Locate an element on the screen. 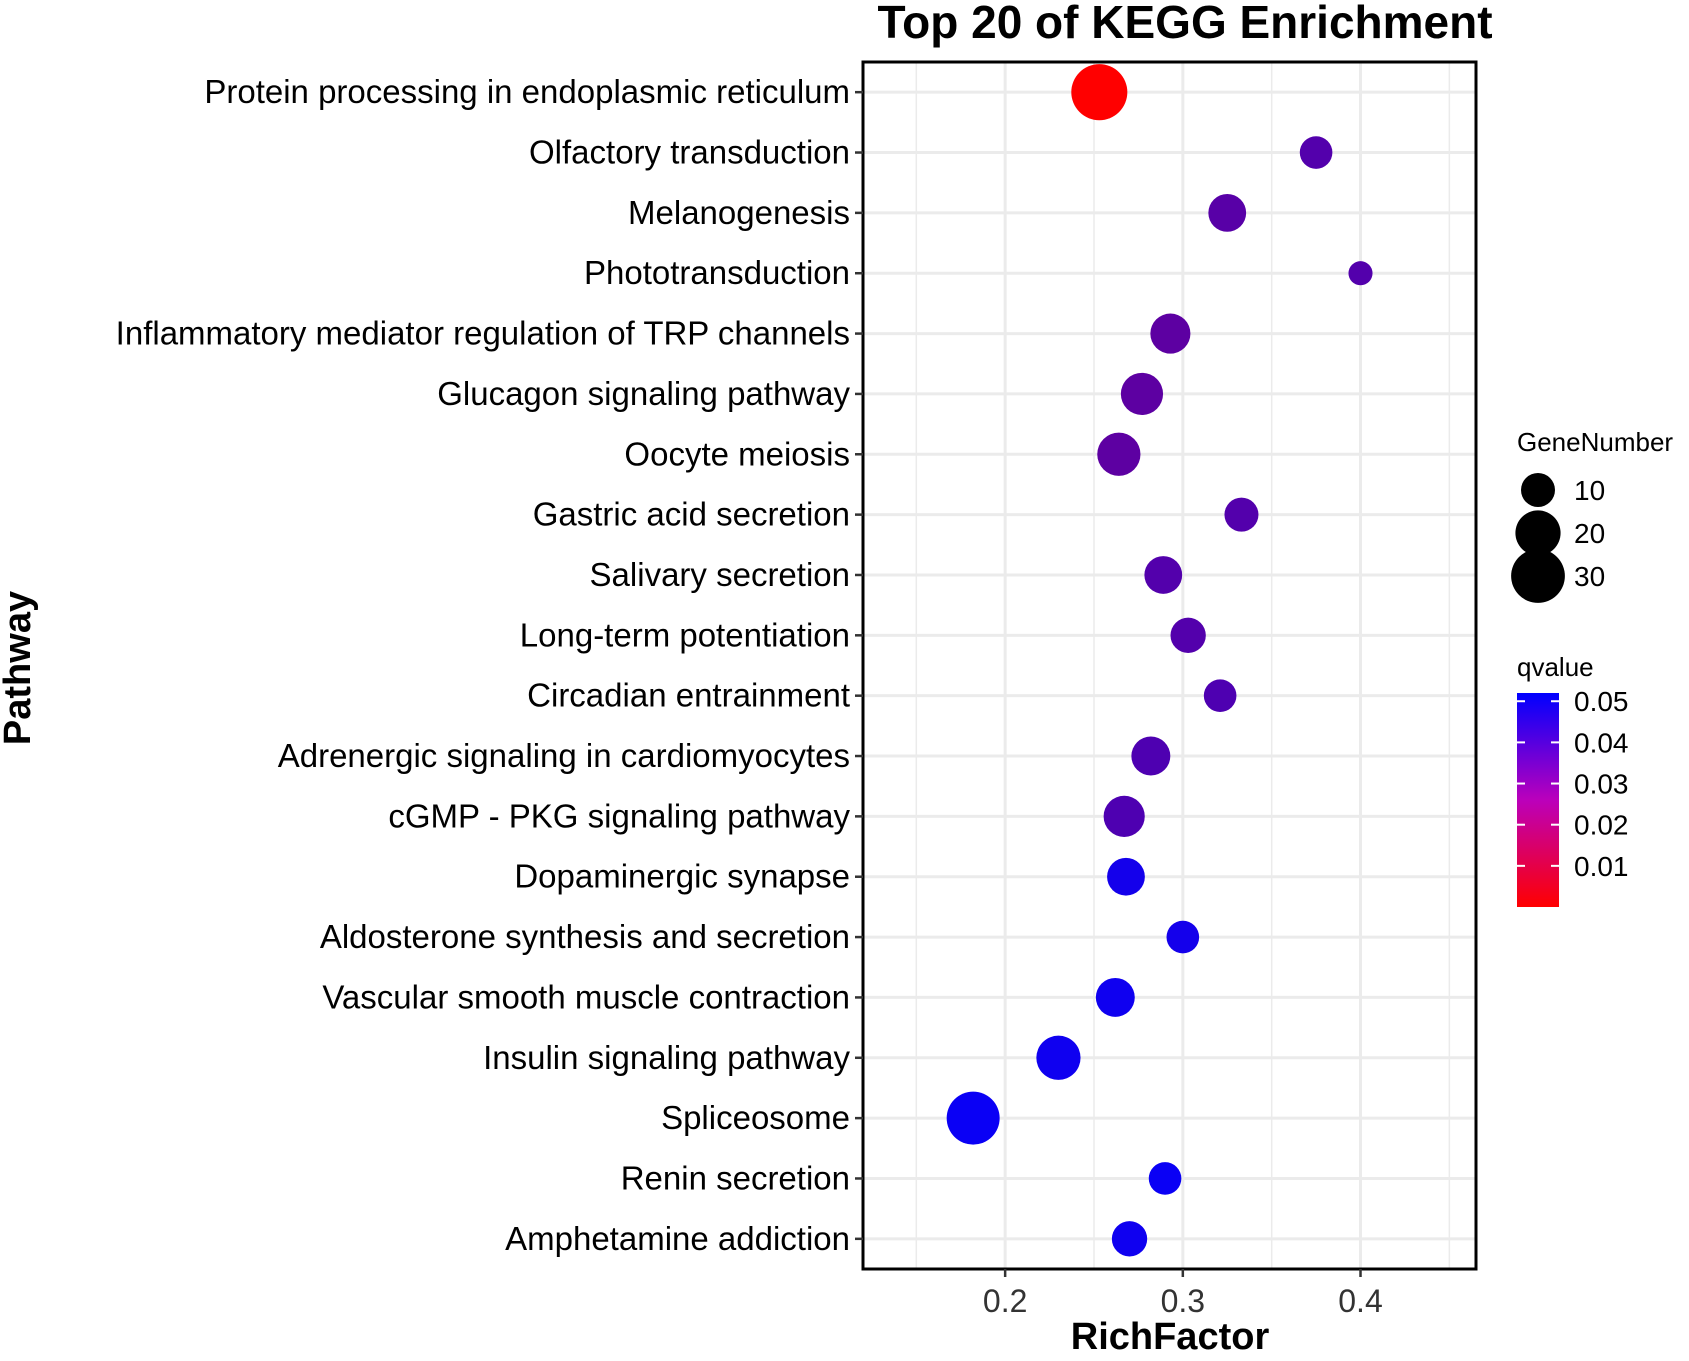  color-legend-label: 0.01 is located at coordinates (1601, 866).